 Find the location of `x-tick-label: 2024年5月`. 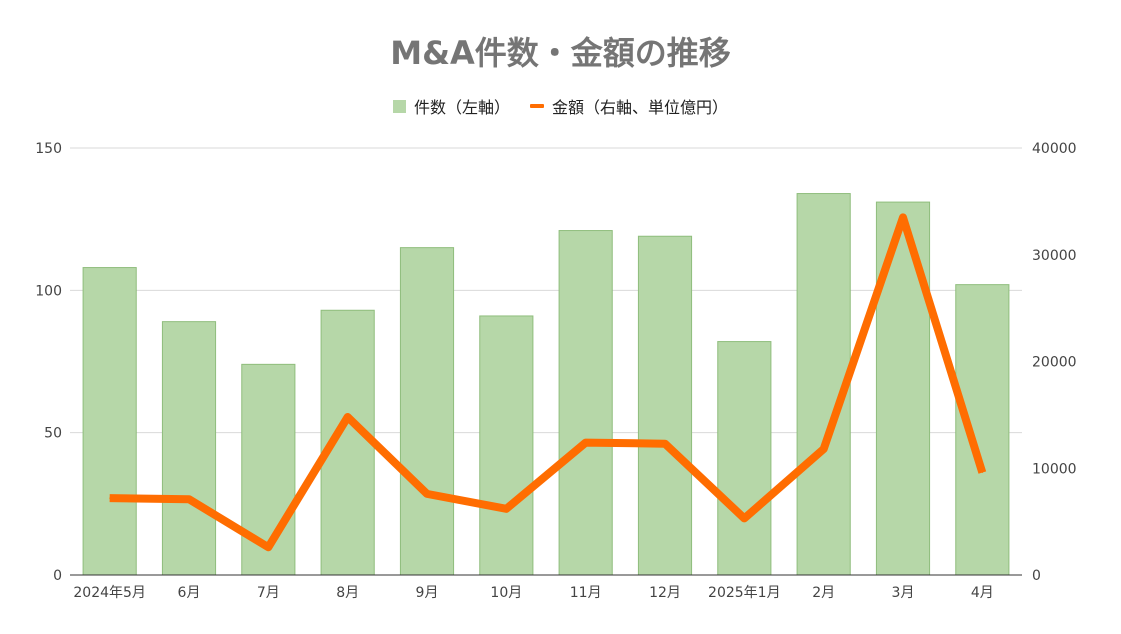

x-tick-label: 2024年5月 is located at coordinates (109, 593).